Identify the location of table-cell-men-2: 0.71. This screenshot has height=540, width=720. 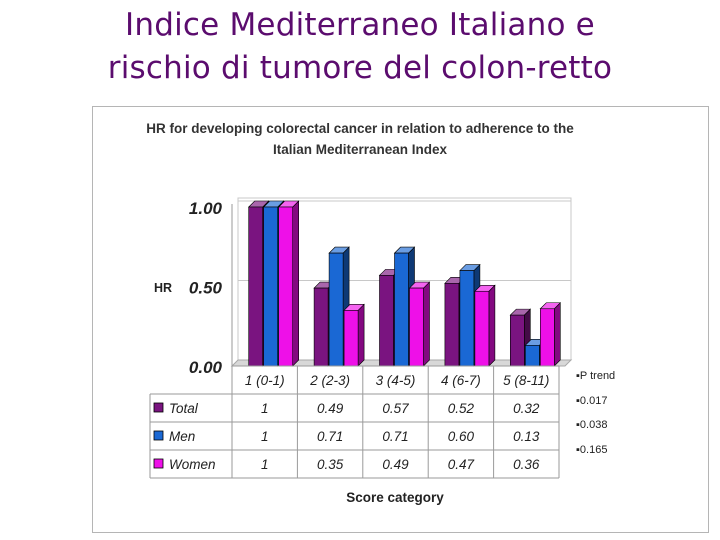
(395, 436).